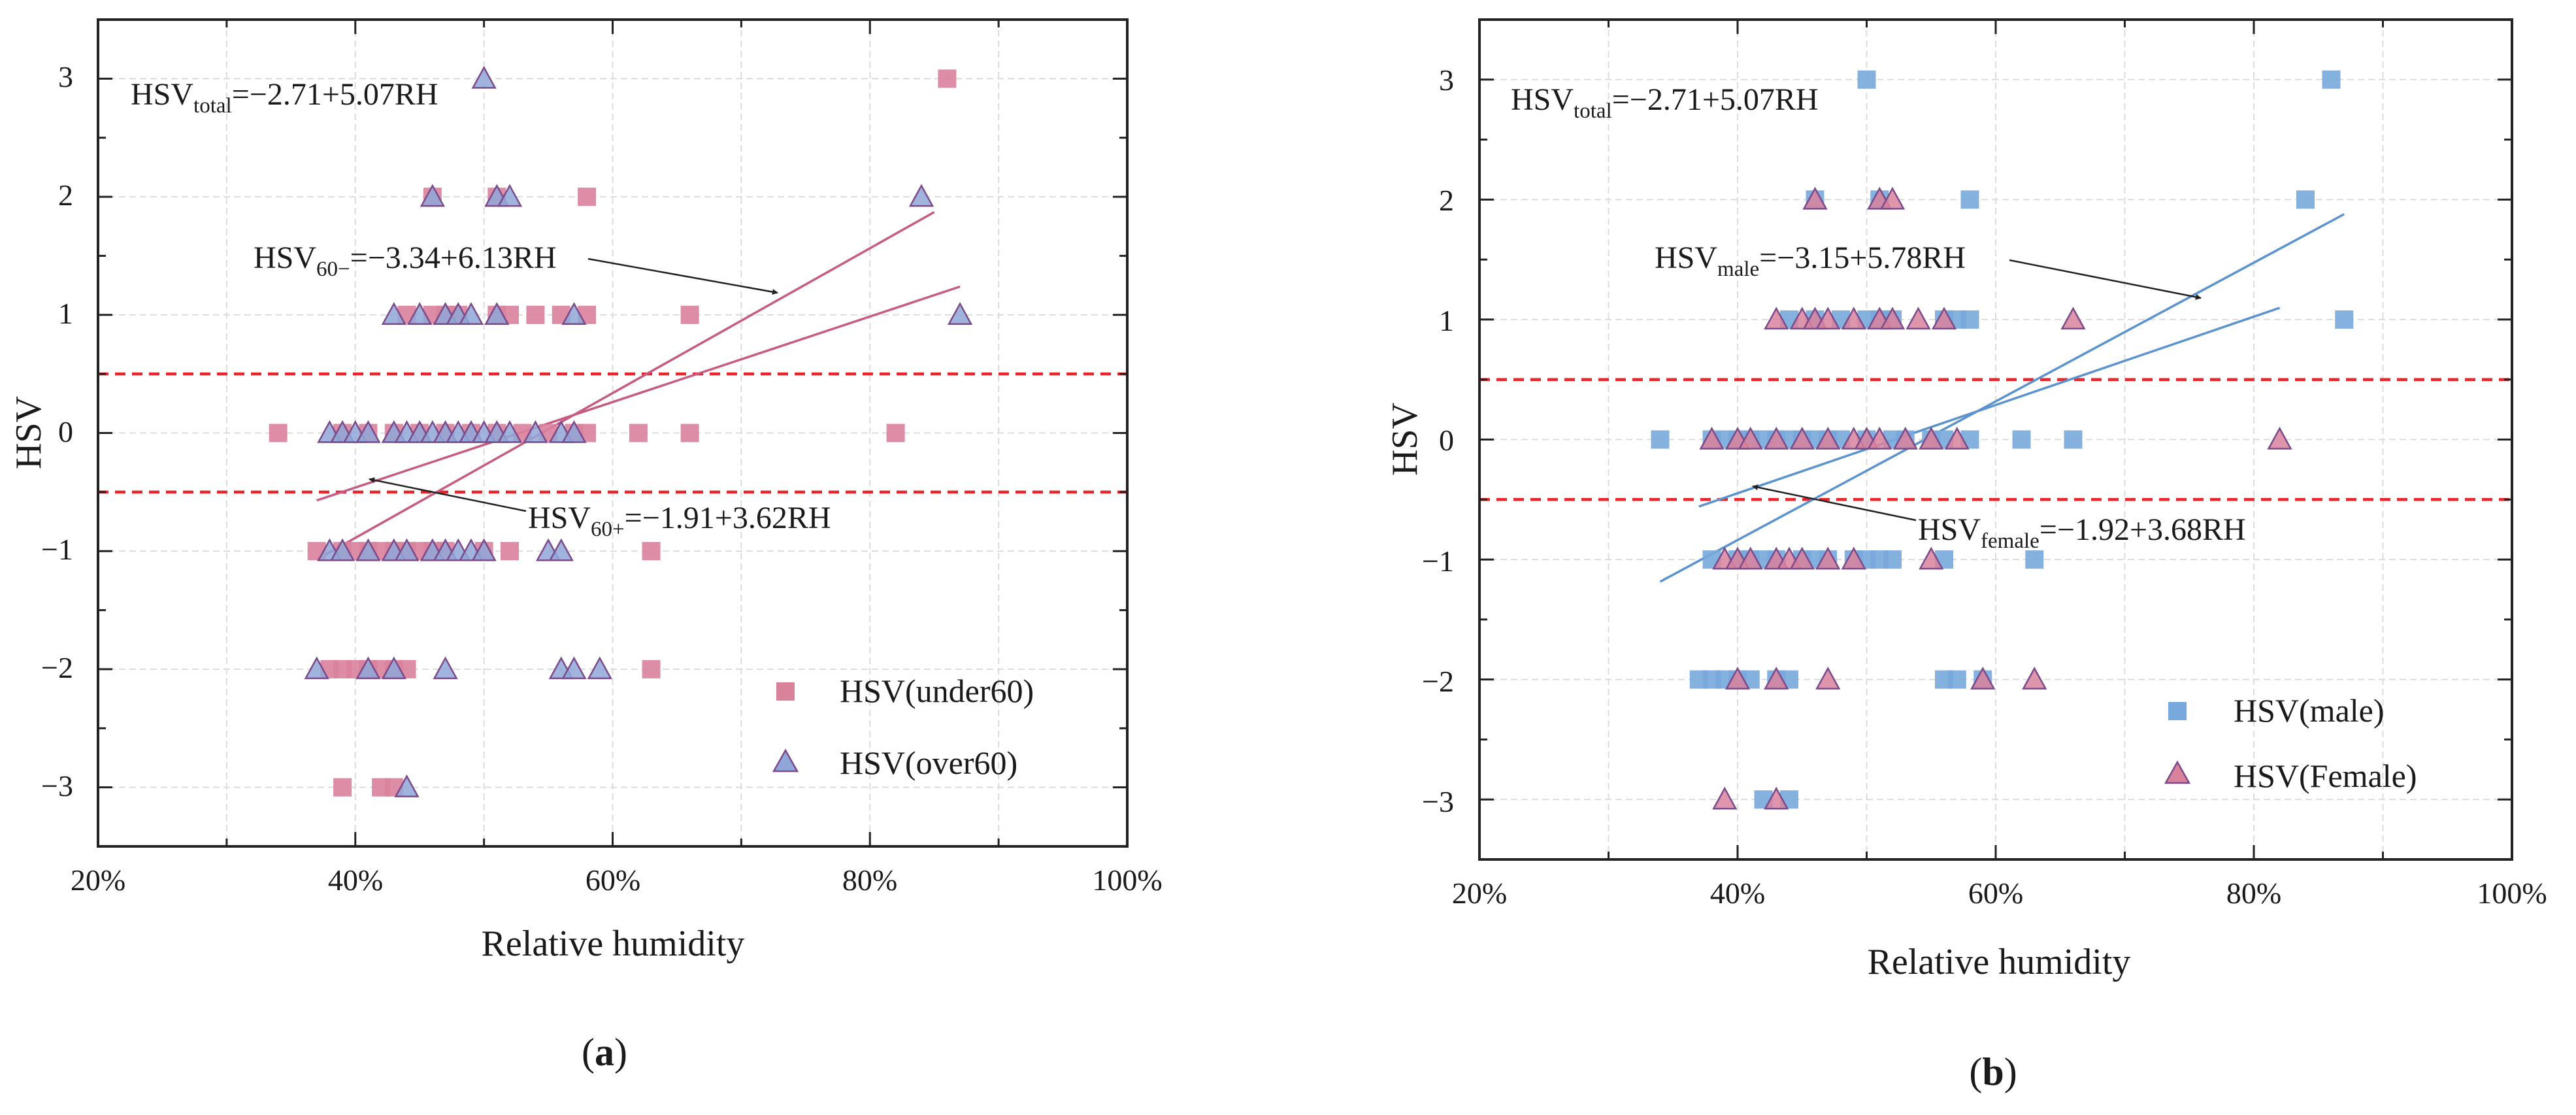  Describe the element at coordinates (355, 880) in the screenshot. I see `x-tick-label: 40%` at that location.